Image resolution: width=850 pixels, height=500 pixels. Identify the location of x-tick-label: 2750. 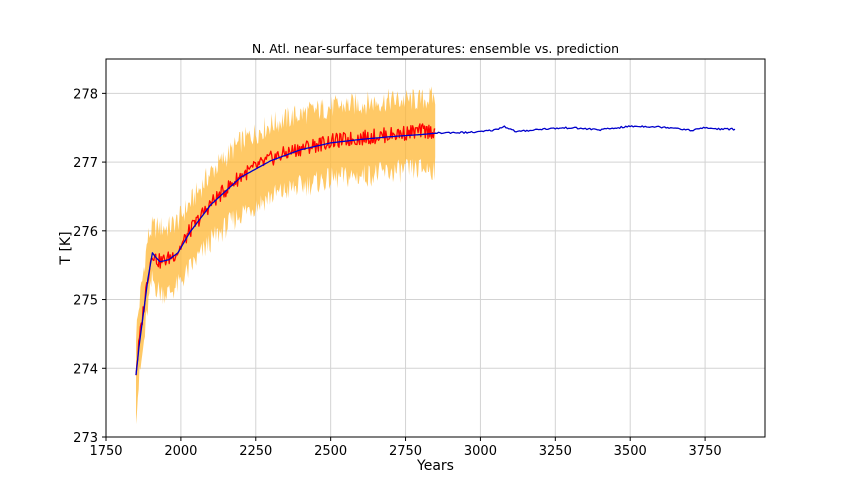
(405, 451).